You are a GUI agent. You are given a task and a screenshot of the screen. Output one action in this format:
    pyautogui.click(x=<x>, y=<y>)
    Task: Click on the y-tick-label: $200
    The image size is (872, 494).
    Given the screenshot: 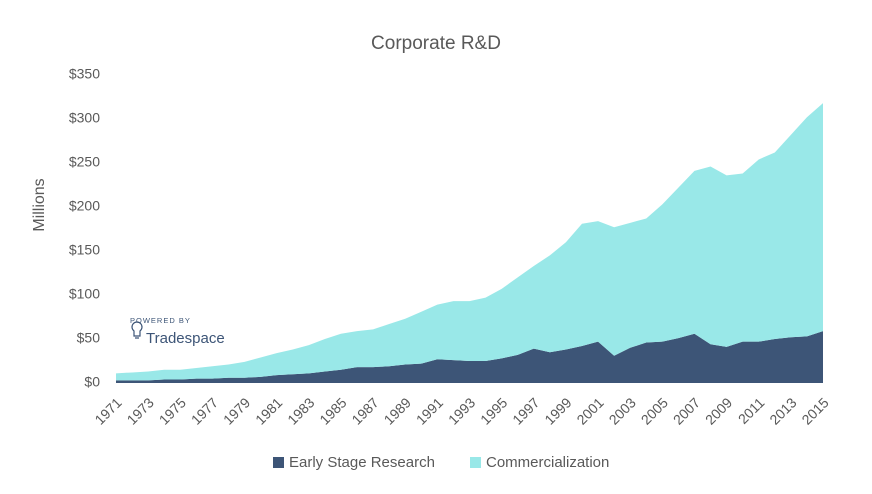 What is the action you would take?
    pyautogui.click(x=84, y=206)
    